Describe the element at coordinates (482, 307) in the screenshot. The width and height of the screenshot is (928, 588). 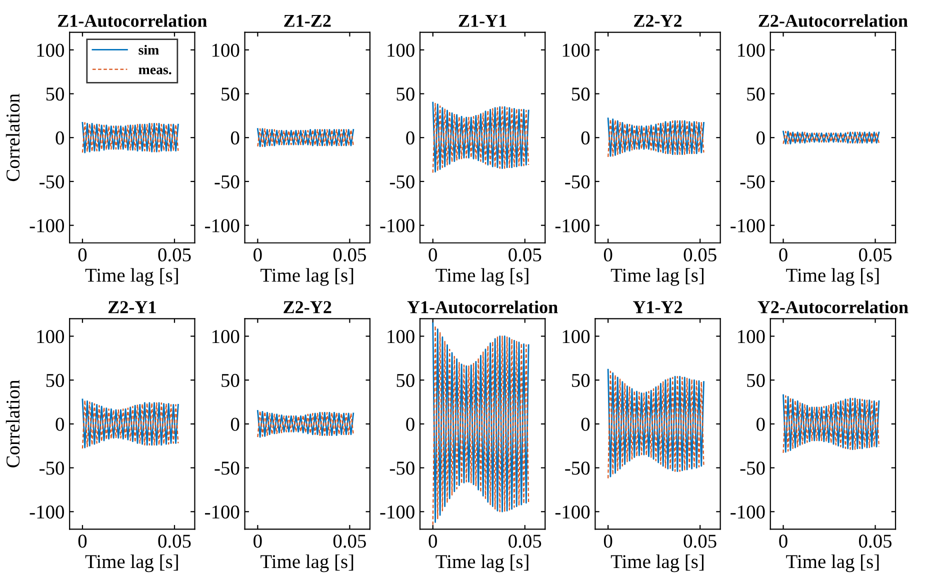
I see `chart-title: Y1-Autocorrelation` at that location.